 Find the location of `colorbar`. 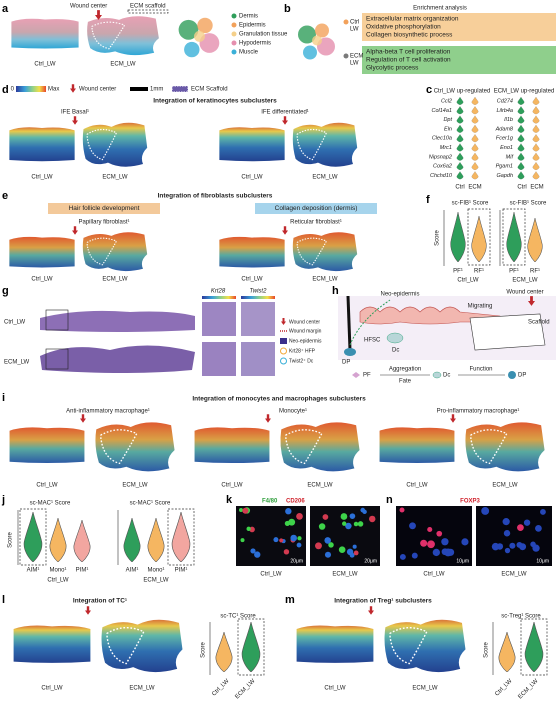

colorbar is located at coordinates (31, 89).